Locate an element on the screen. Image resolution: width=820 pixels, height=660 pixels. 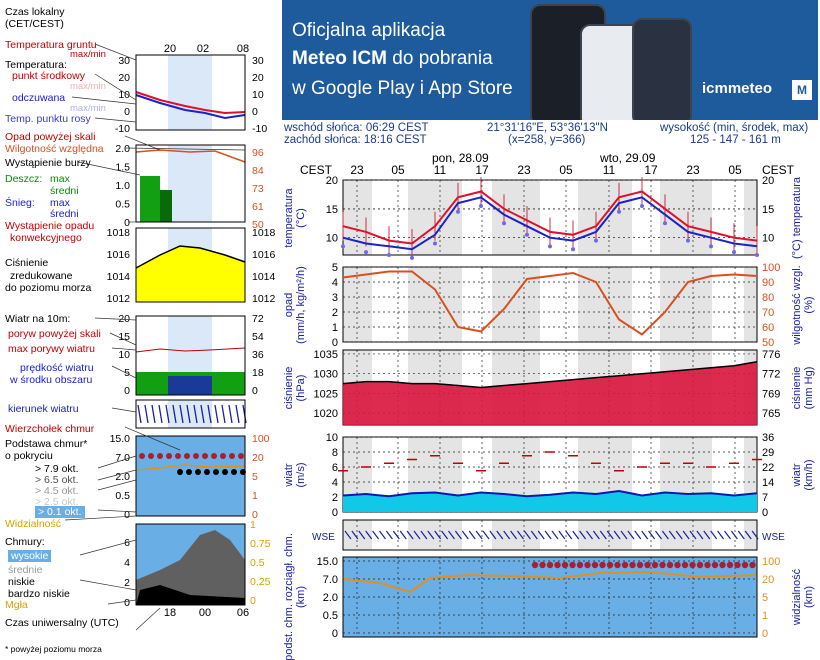
legend-dew-point: Temp. punktu rosy is located at coordinates (48, 119).